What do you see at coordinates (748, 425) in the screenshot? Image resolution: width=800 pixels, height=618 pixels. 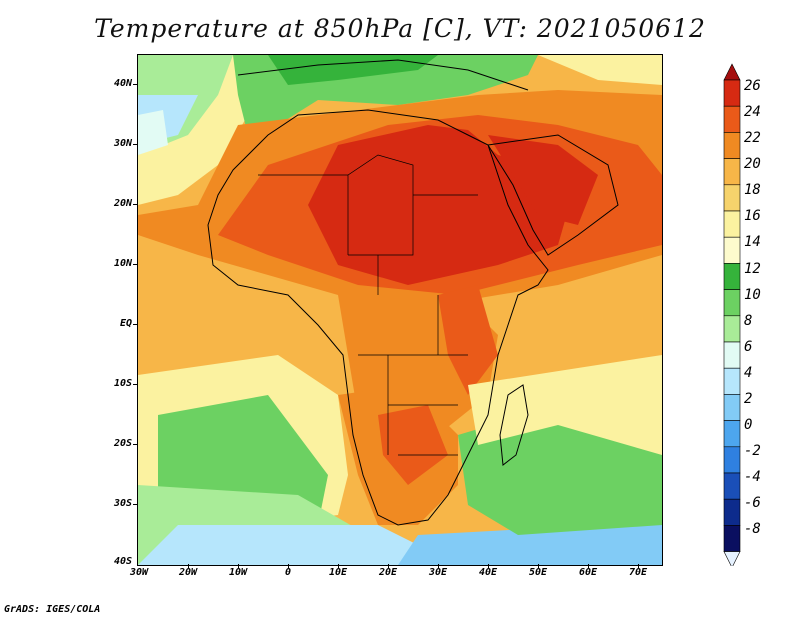 I see `colorbar-label: 0` at bounding box center [748, 425].